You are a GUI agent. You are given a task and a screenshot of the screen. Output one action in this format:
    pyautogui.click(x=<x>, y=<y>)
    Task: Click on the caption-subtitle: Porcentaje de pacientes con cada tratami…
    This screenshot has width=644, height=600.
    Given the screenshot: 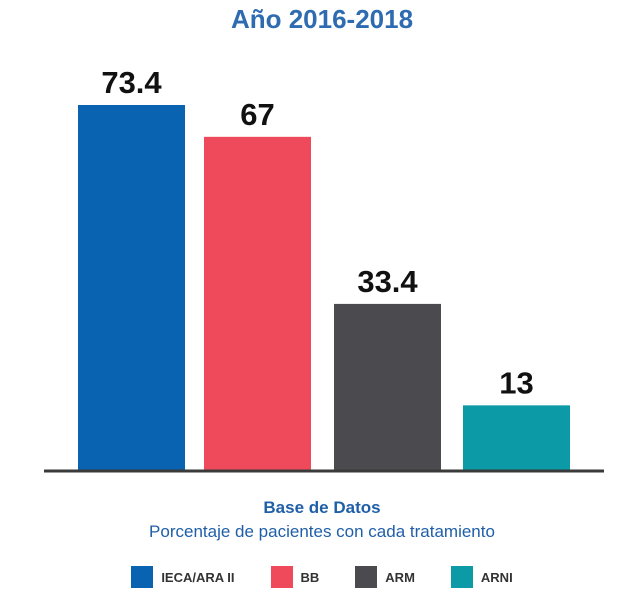 What is the action you would take?
    pyautogui.click(x=322, y=531)
    